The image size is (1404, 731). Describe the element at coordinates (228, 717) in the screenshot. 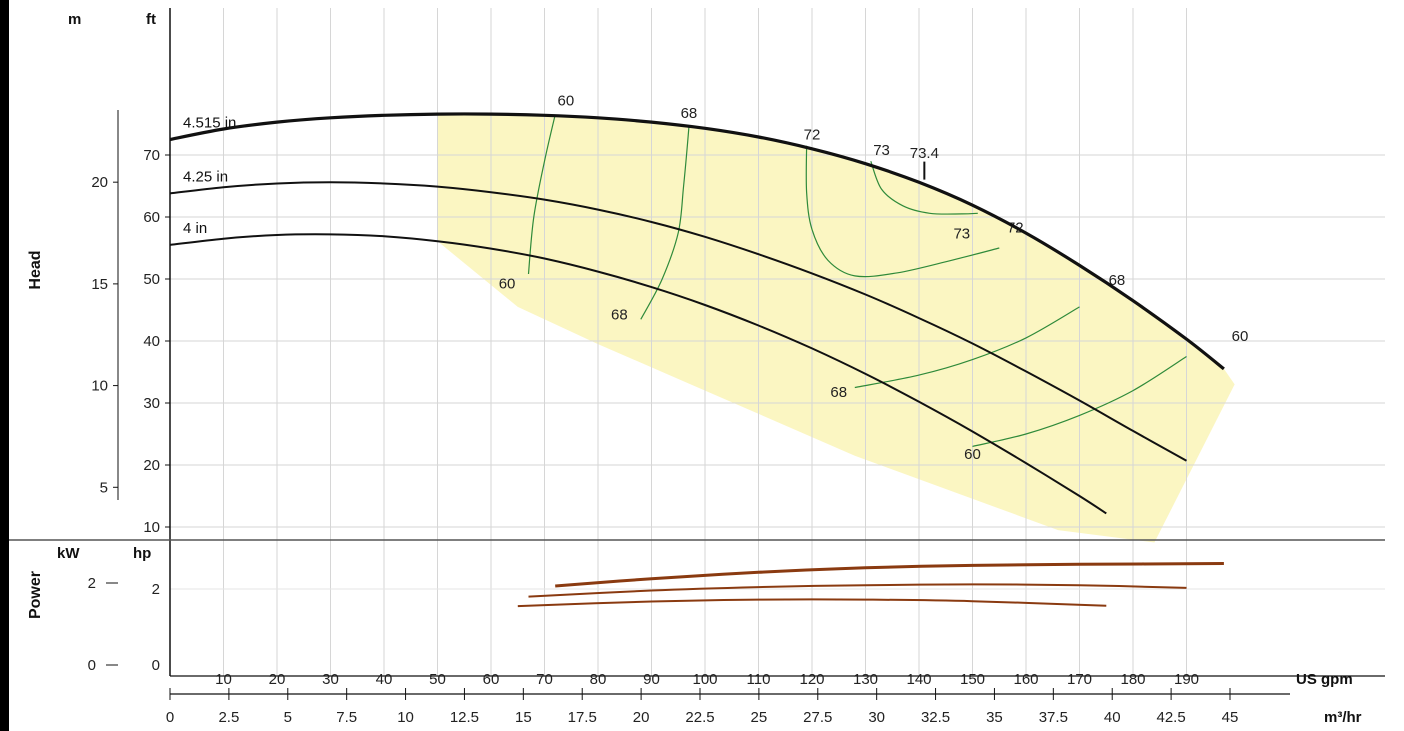

I see `m3hr-tick-label: 2.5` at that location.